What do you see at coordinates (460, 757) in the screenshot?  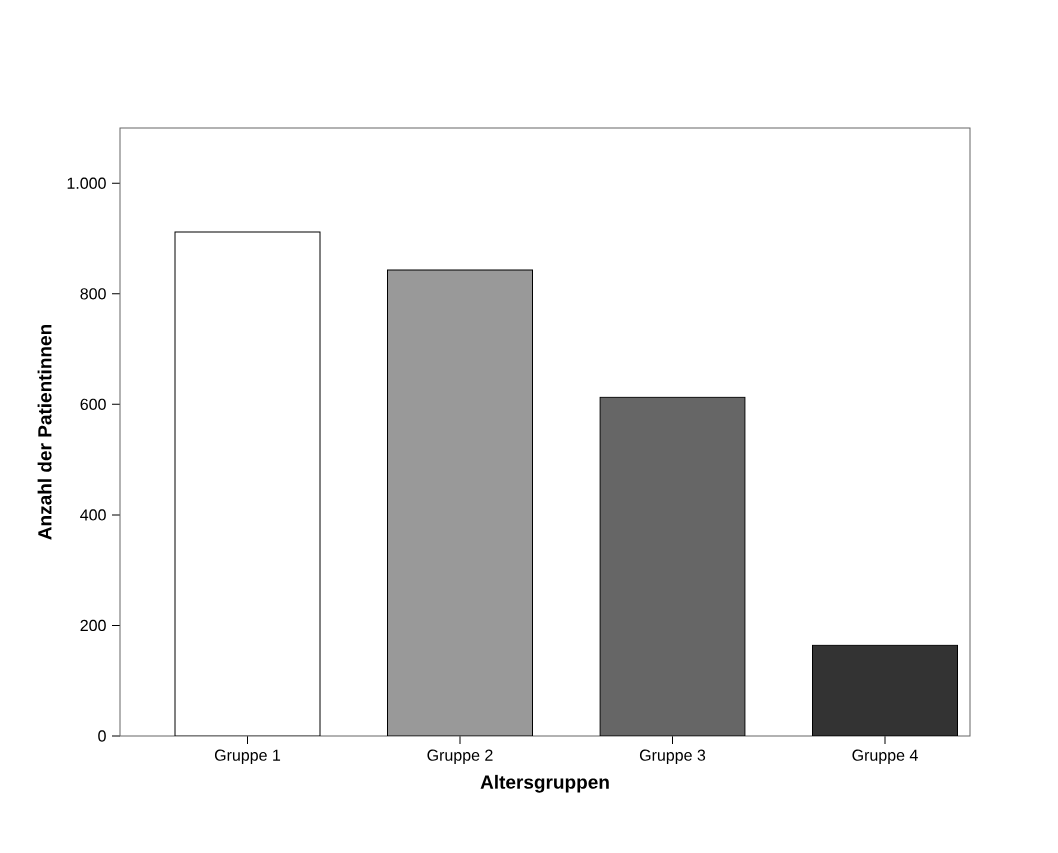 I see `x-tick-label: Gruppe 2` at bounding box center [460, 757].